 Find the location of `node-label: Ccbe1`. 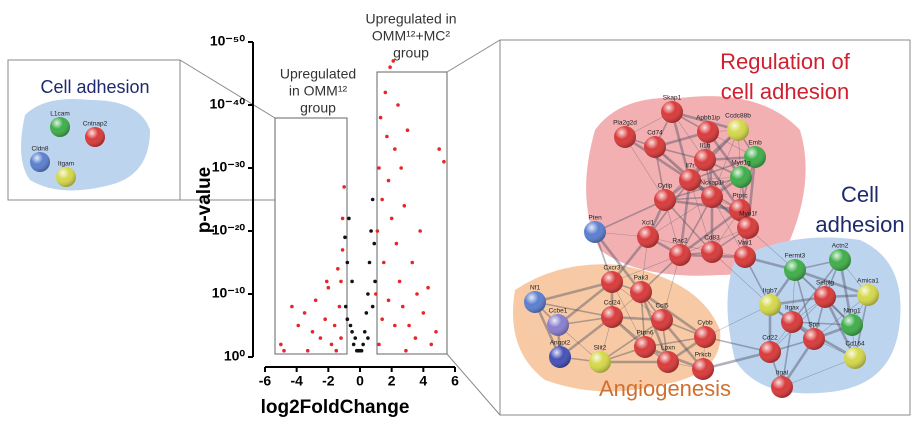

node-label: Ccbe1 is located at coordinates (558, 311).